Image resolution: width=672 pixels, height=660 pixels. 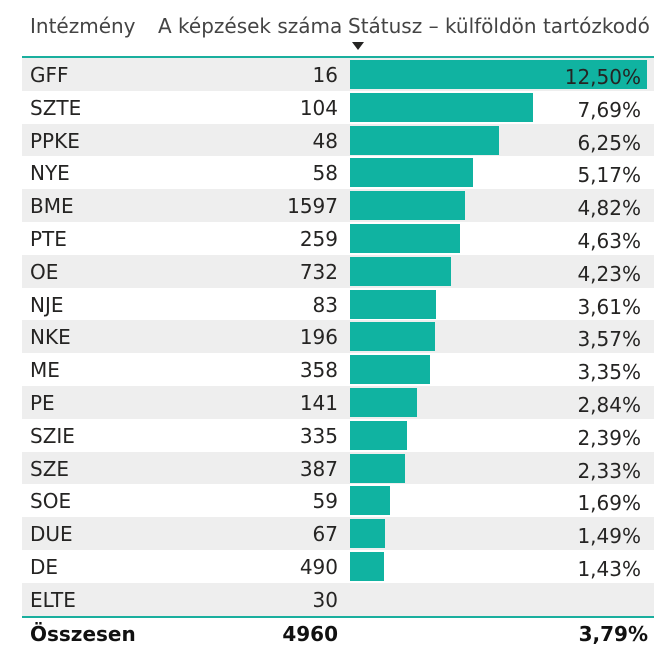 What do you see at coordinates (55, 140) in the screenshot?
I see `institution-cell: PPKE` at bounding box center [55, 140].